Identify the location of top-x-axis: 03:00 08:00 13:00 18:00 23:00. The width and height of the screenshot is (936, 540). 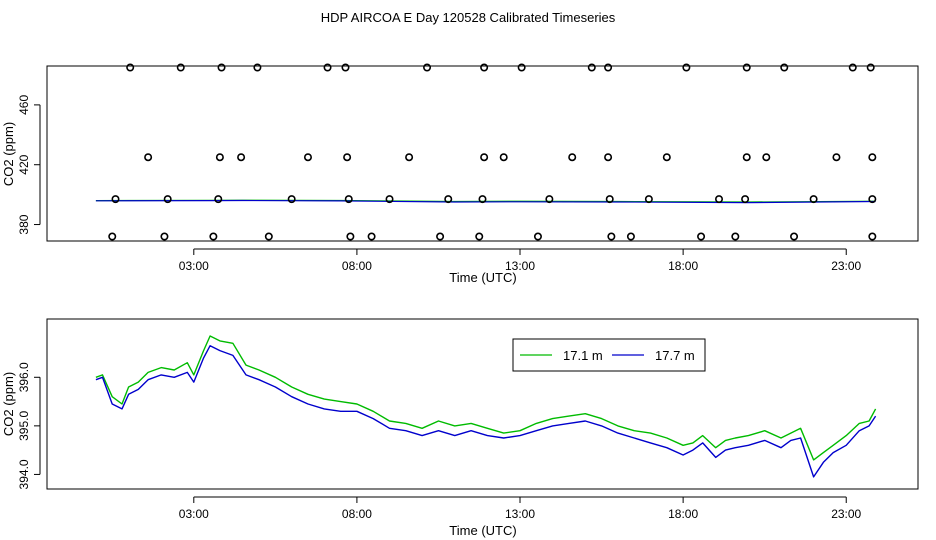
(520, 260).